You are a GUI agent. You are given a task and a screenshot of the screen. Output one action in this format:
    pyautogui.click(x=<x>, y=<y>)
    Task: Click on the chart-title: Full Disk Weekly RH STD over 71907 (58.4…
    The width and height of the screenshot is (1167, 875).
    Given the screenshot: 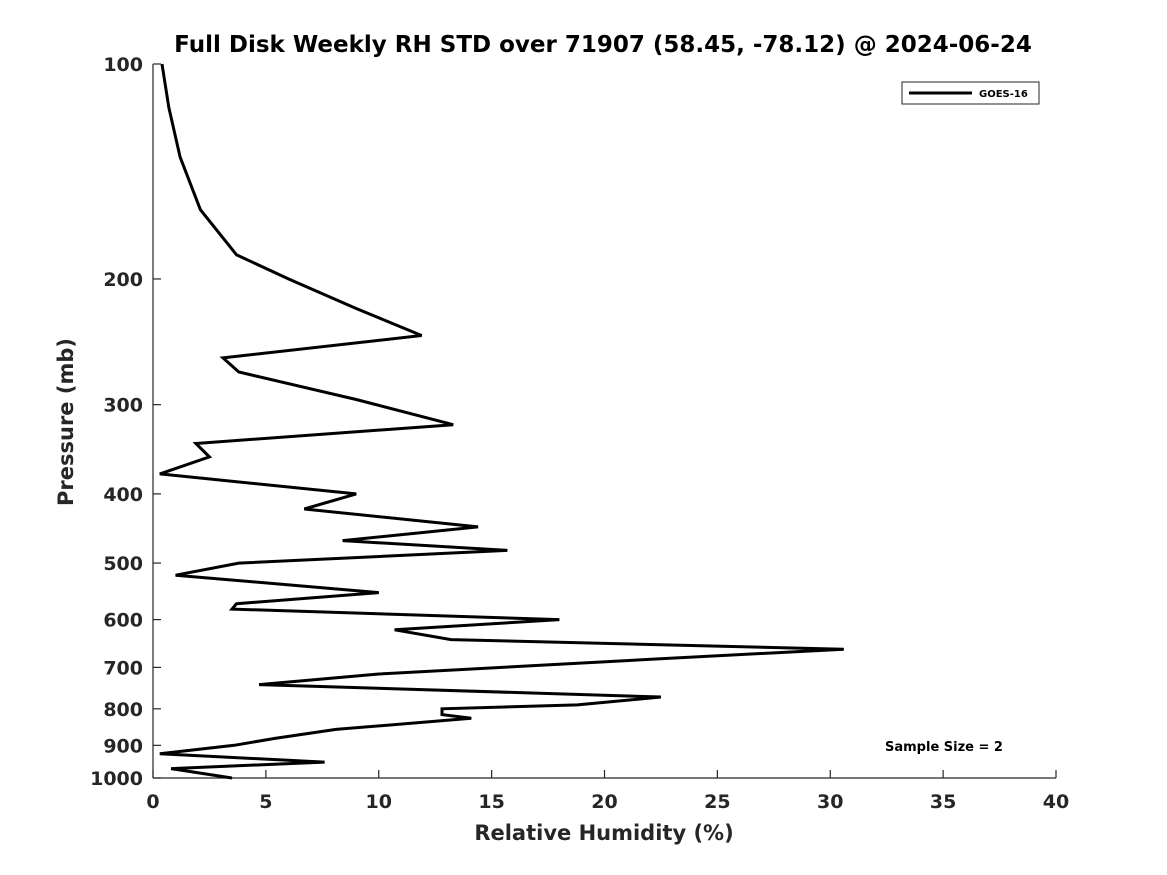 What is the action you would take?
    pyautogui.click(x=603, y=45)
    